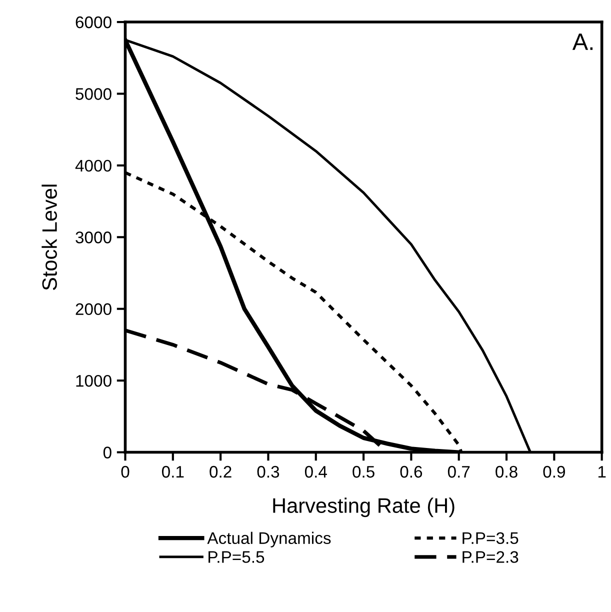 Image resolution: width=611 pixels, height=612 pixels. Describe the element at coordinates (107, 452) in the screenshot. I see `y-tick-label: 0` at that location.